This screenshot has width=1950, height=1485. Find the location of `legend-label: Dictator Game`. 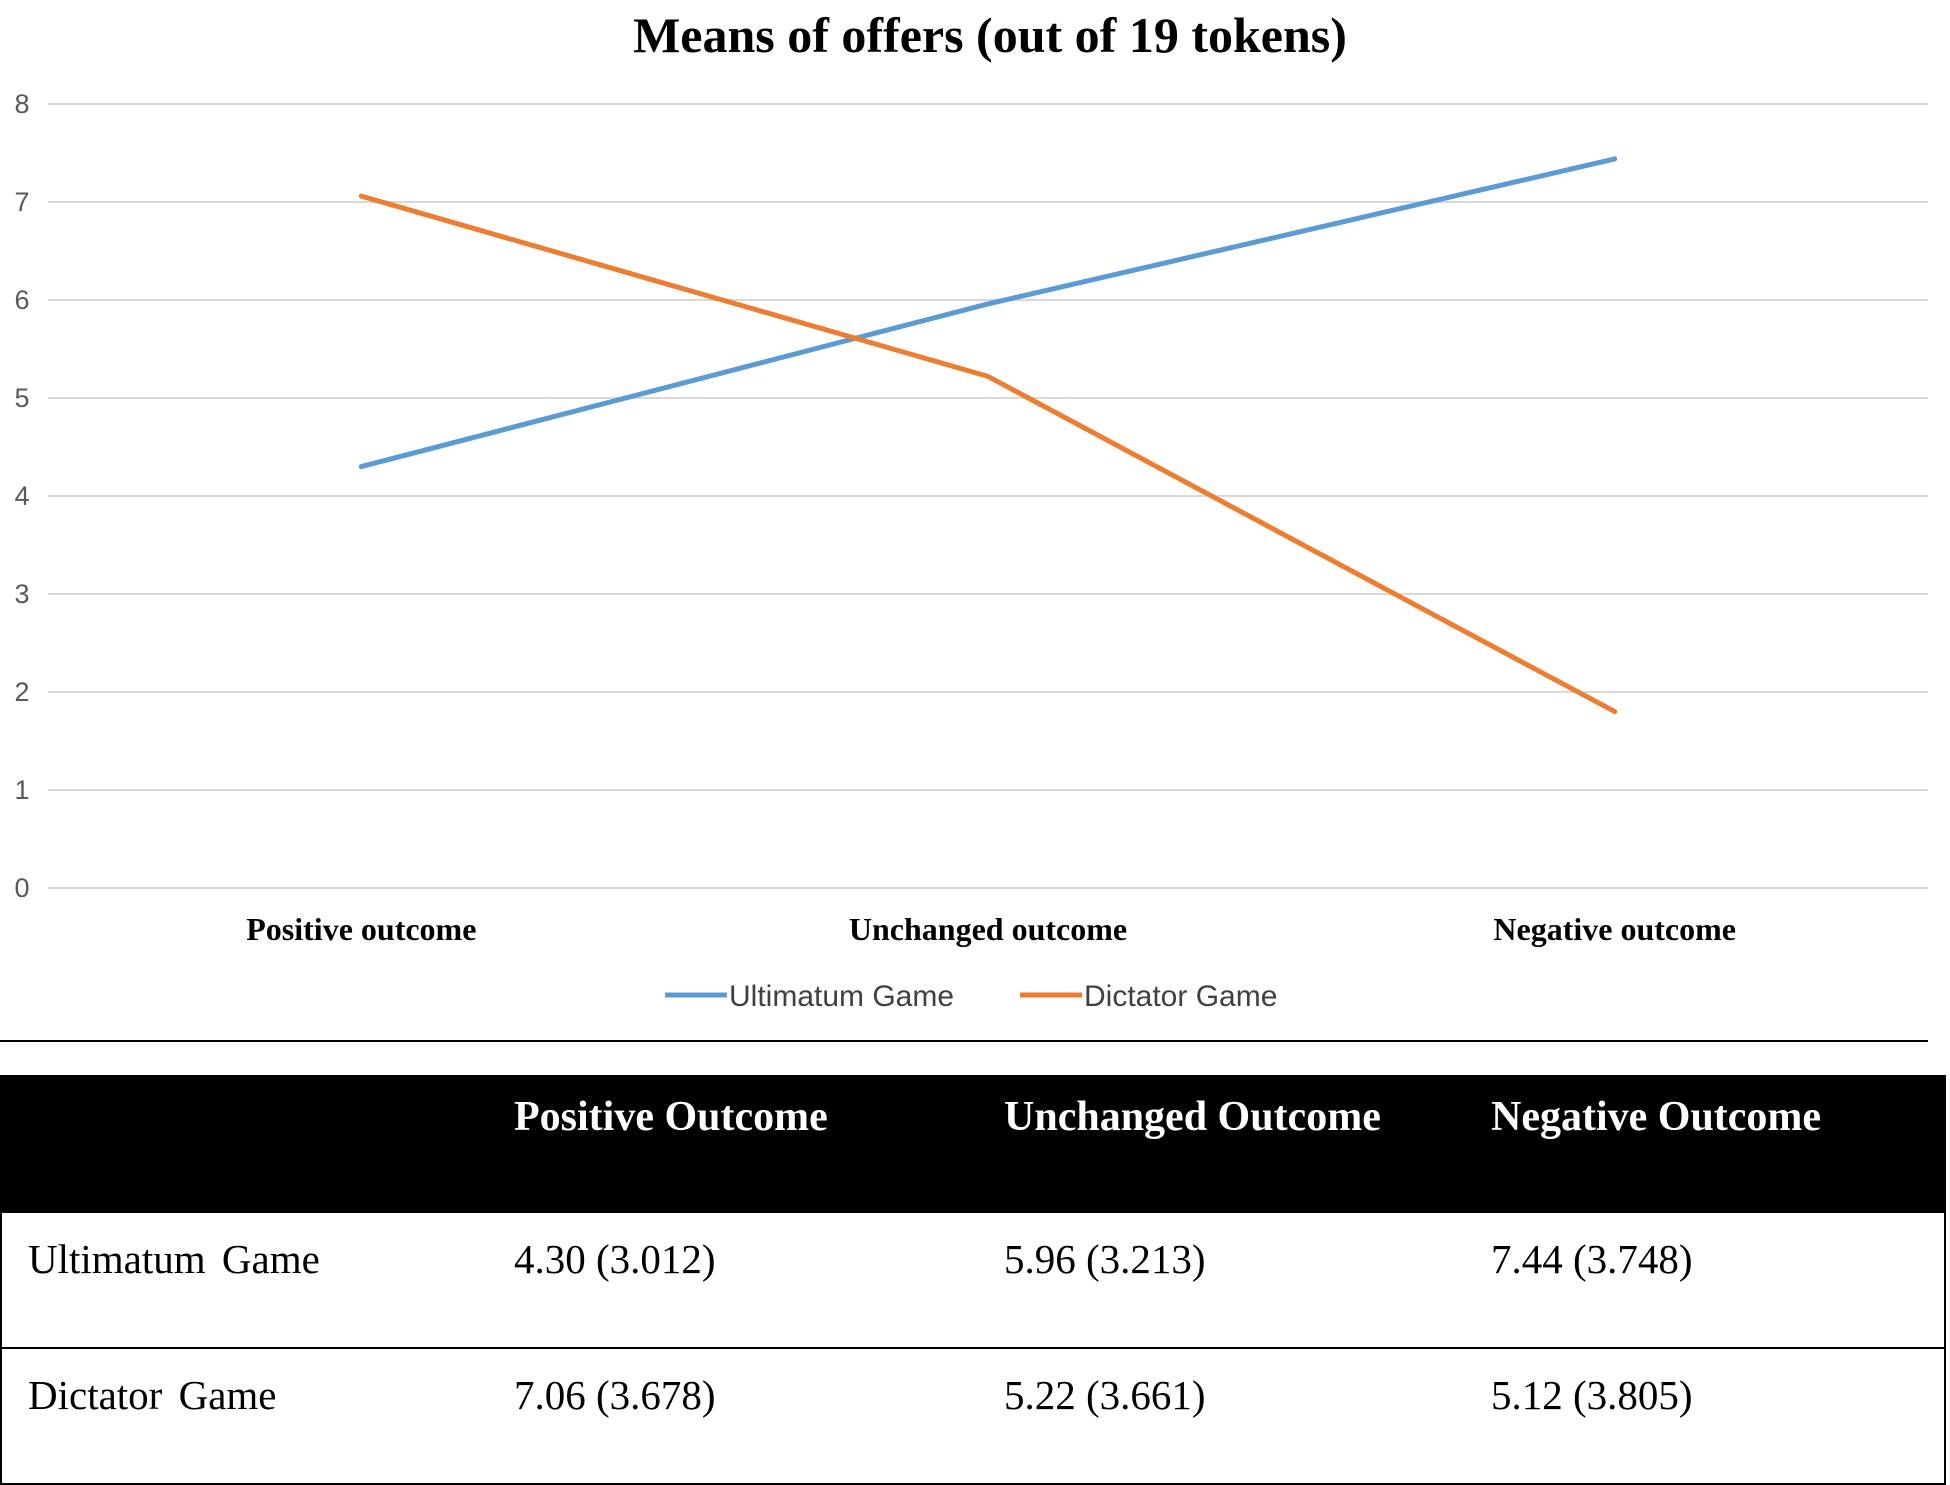

legend-label: Dictator Game is located at coordinates (1180, 996).